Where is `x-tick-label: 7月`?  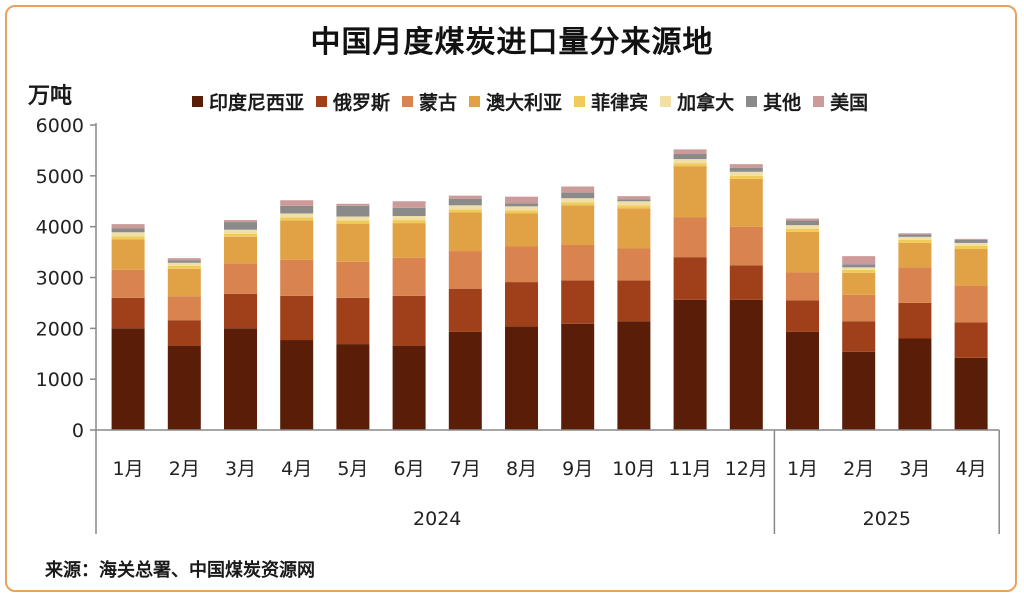
x-tick-label: 7月 is located at coordinates (465, 469).